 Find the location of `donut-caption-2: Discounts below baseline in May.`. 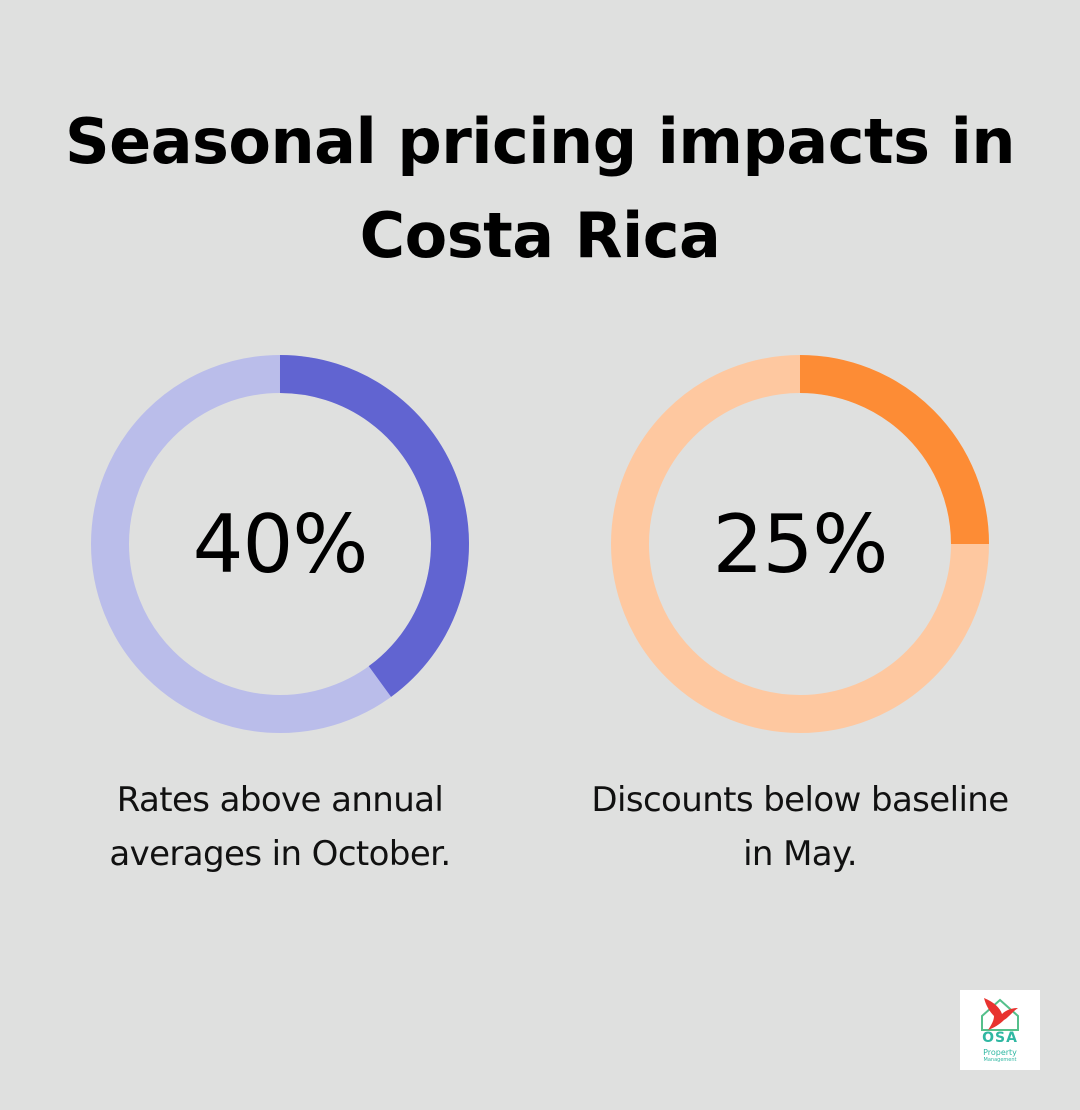

donut-caption-2: Discounts below baseline in May. is located at coordinates (800, 827).